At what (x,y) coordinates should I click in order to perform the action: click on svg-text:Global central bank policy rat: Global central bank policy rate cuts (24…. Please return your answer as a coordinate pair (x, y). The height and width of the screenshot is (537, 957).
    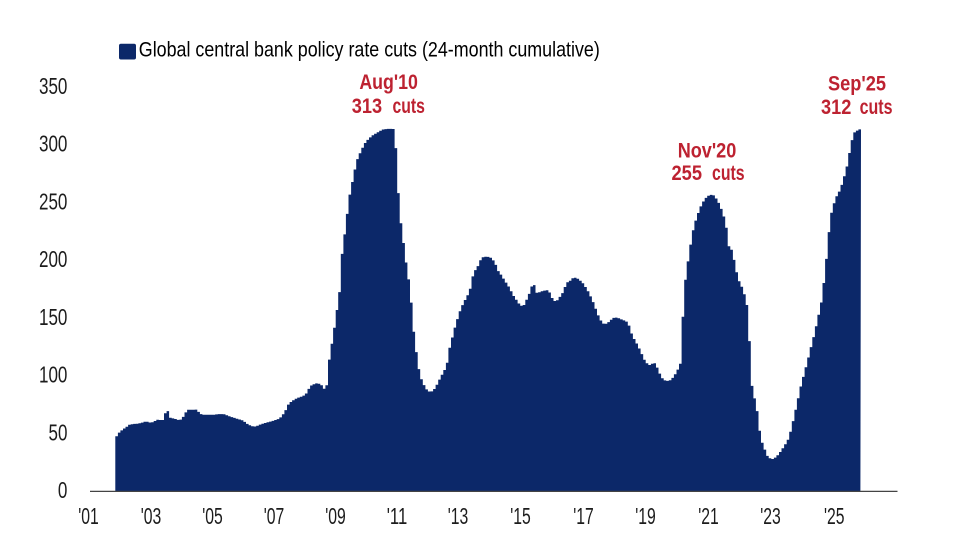
    Looking at the image, I should click on (369, 50).